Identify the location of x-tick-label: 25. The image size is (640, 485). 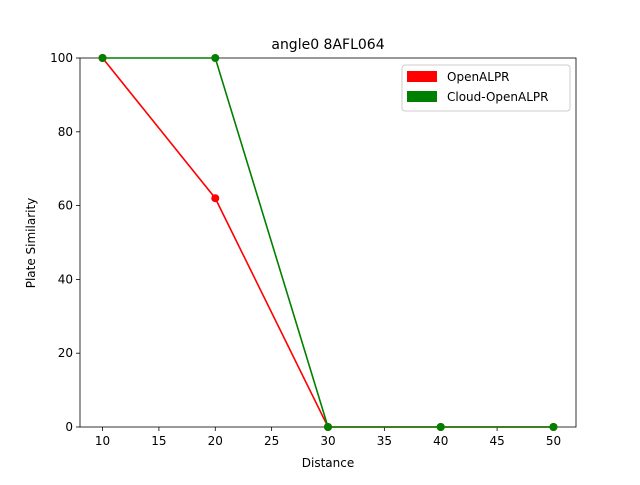
(271, 441).